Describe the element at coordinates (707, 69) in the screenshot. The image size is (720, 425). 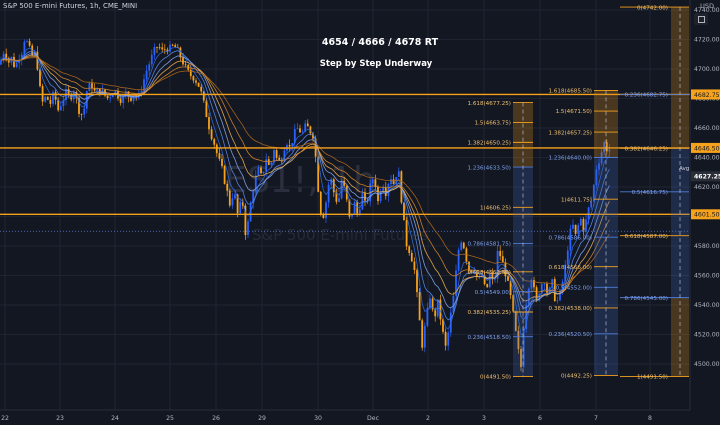
I see `y-tick-label: 4700.00` at that location.